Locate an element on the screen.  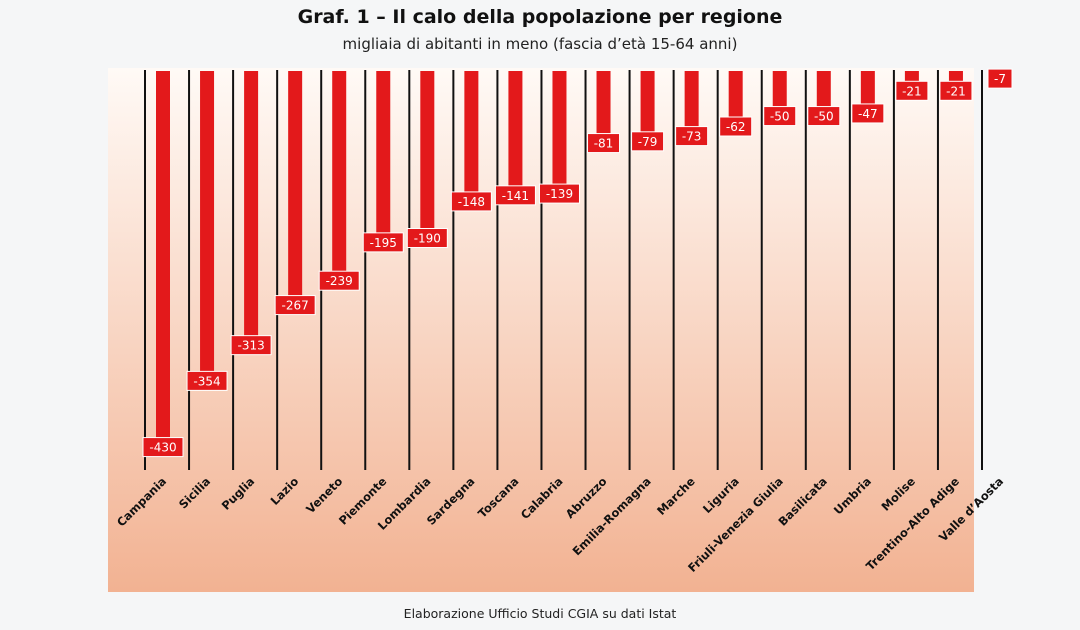
value-label: -190 is located at coordinates (427, 239).